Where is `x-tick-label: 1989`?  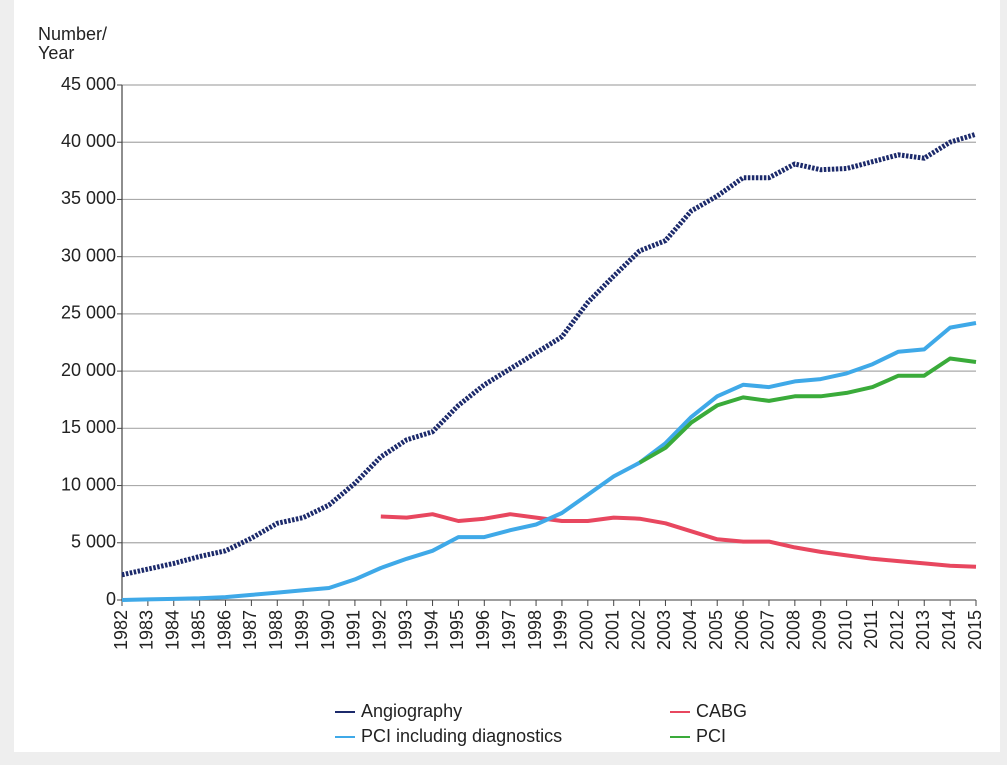
x-tick-label: 1989 is located at coordinates (302, 630).